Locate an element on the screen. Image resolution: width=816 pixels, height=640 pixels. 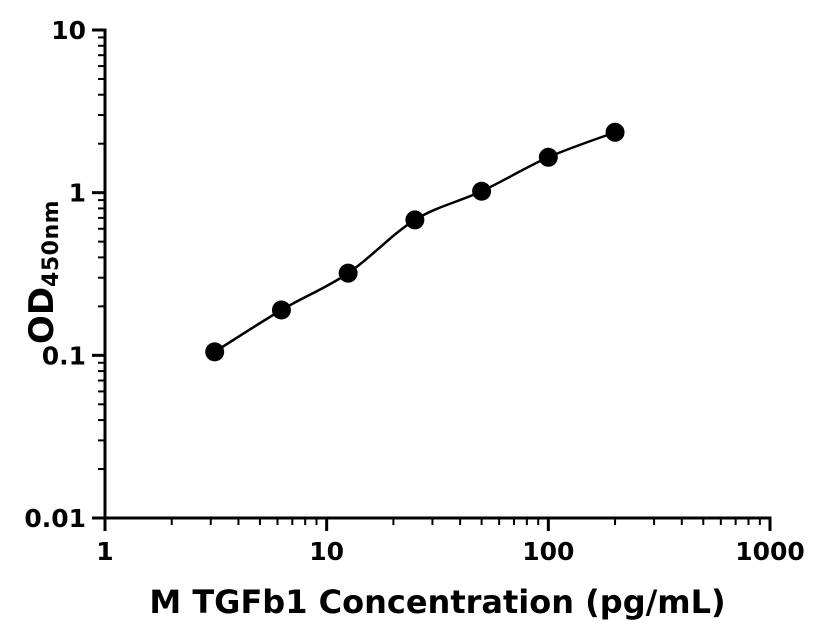
y-tick-label: 0.01 is located at coordinates (55, 518).